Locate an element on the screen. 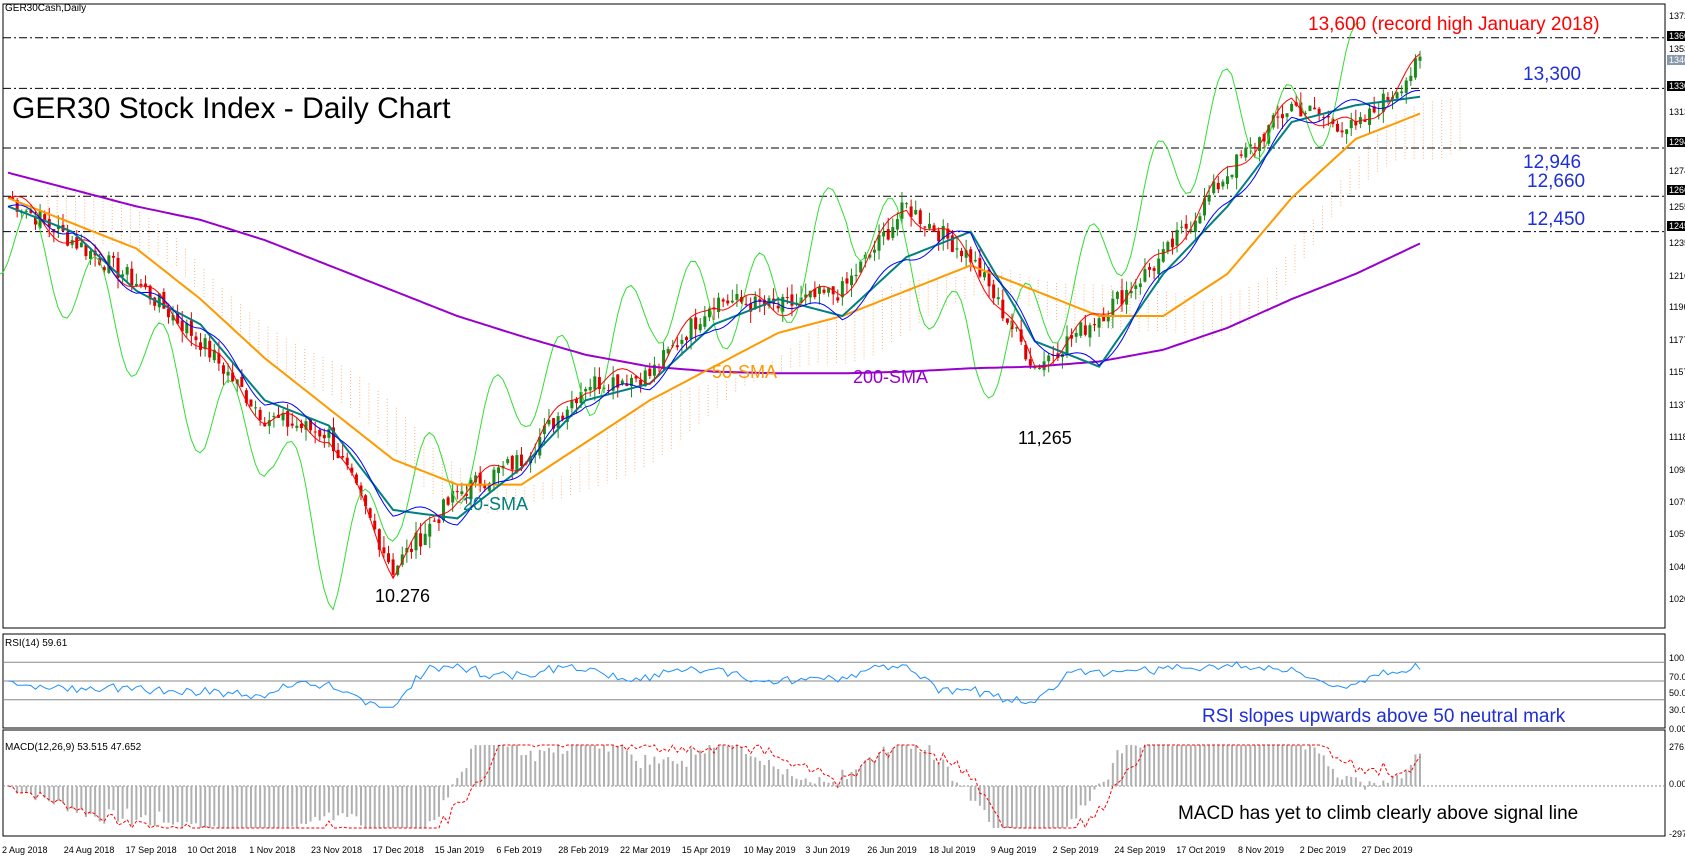 Image resolution: width=1685 pixels, height=860 pixels. chart-title: GER30 Stock Index - Daily Chart is located at coordinates (231, 108).